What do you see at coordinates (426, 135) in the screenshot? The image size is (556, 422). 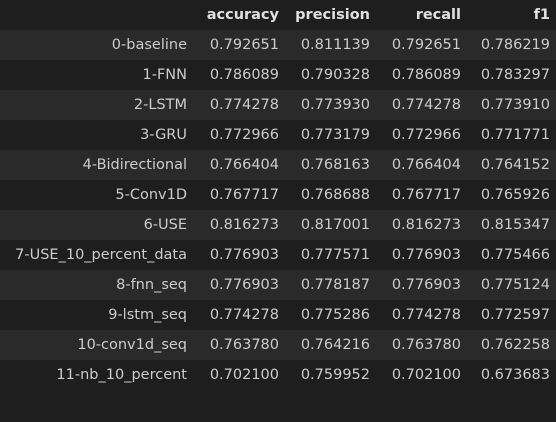 I see `cell-recall: 0.772966` at bounding box center [426, 135].